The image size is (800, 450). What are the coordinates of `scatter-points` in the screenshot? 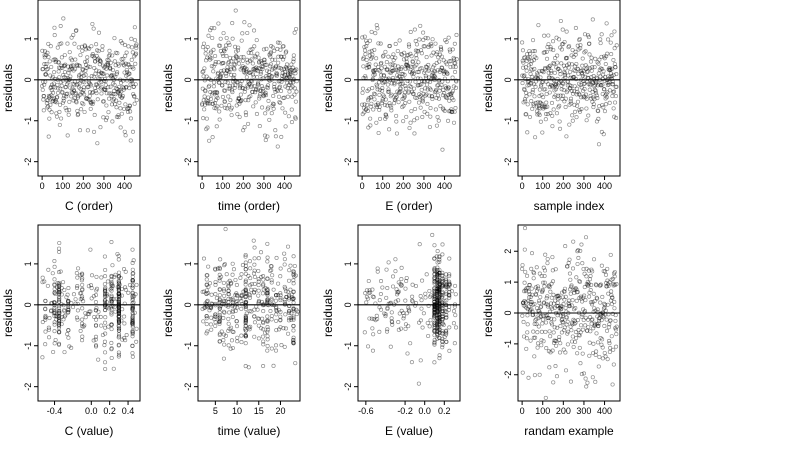 It's located at (569, 313).